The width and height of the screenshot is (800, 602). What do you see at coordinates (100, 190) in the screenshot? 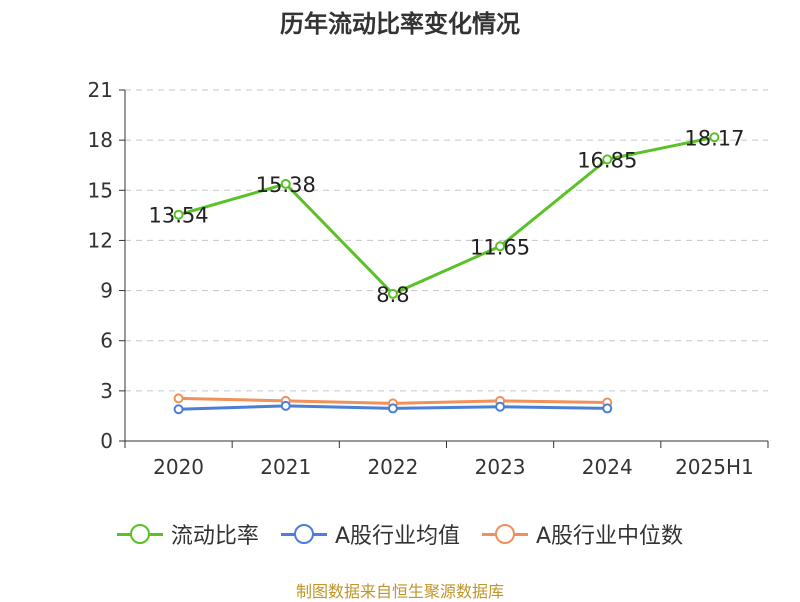
I see `y-tick-label: 15` at bounding box center [100, 190].